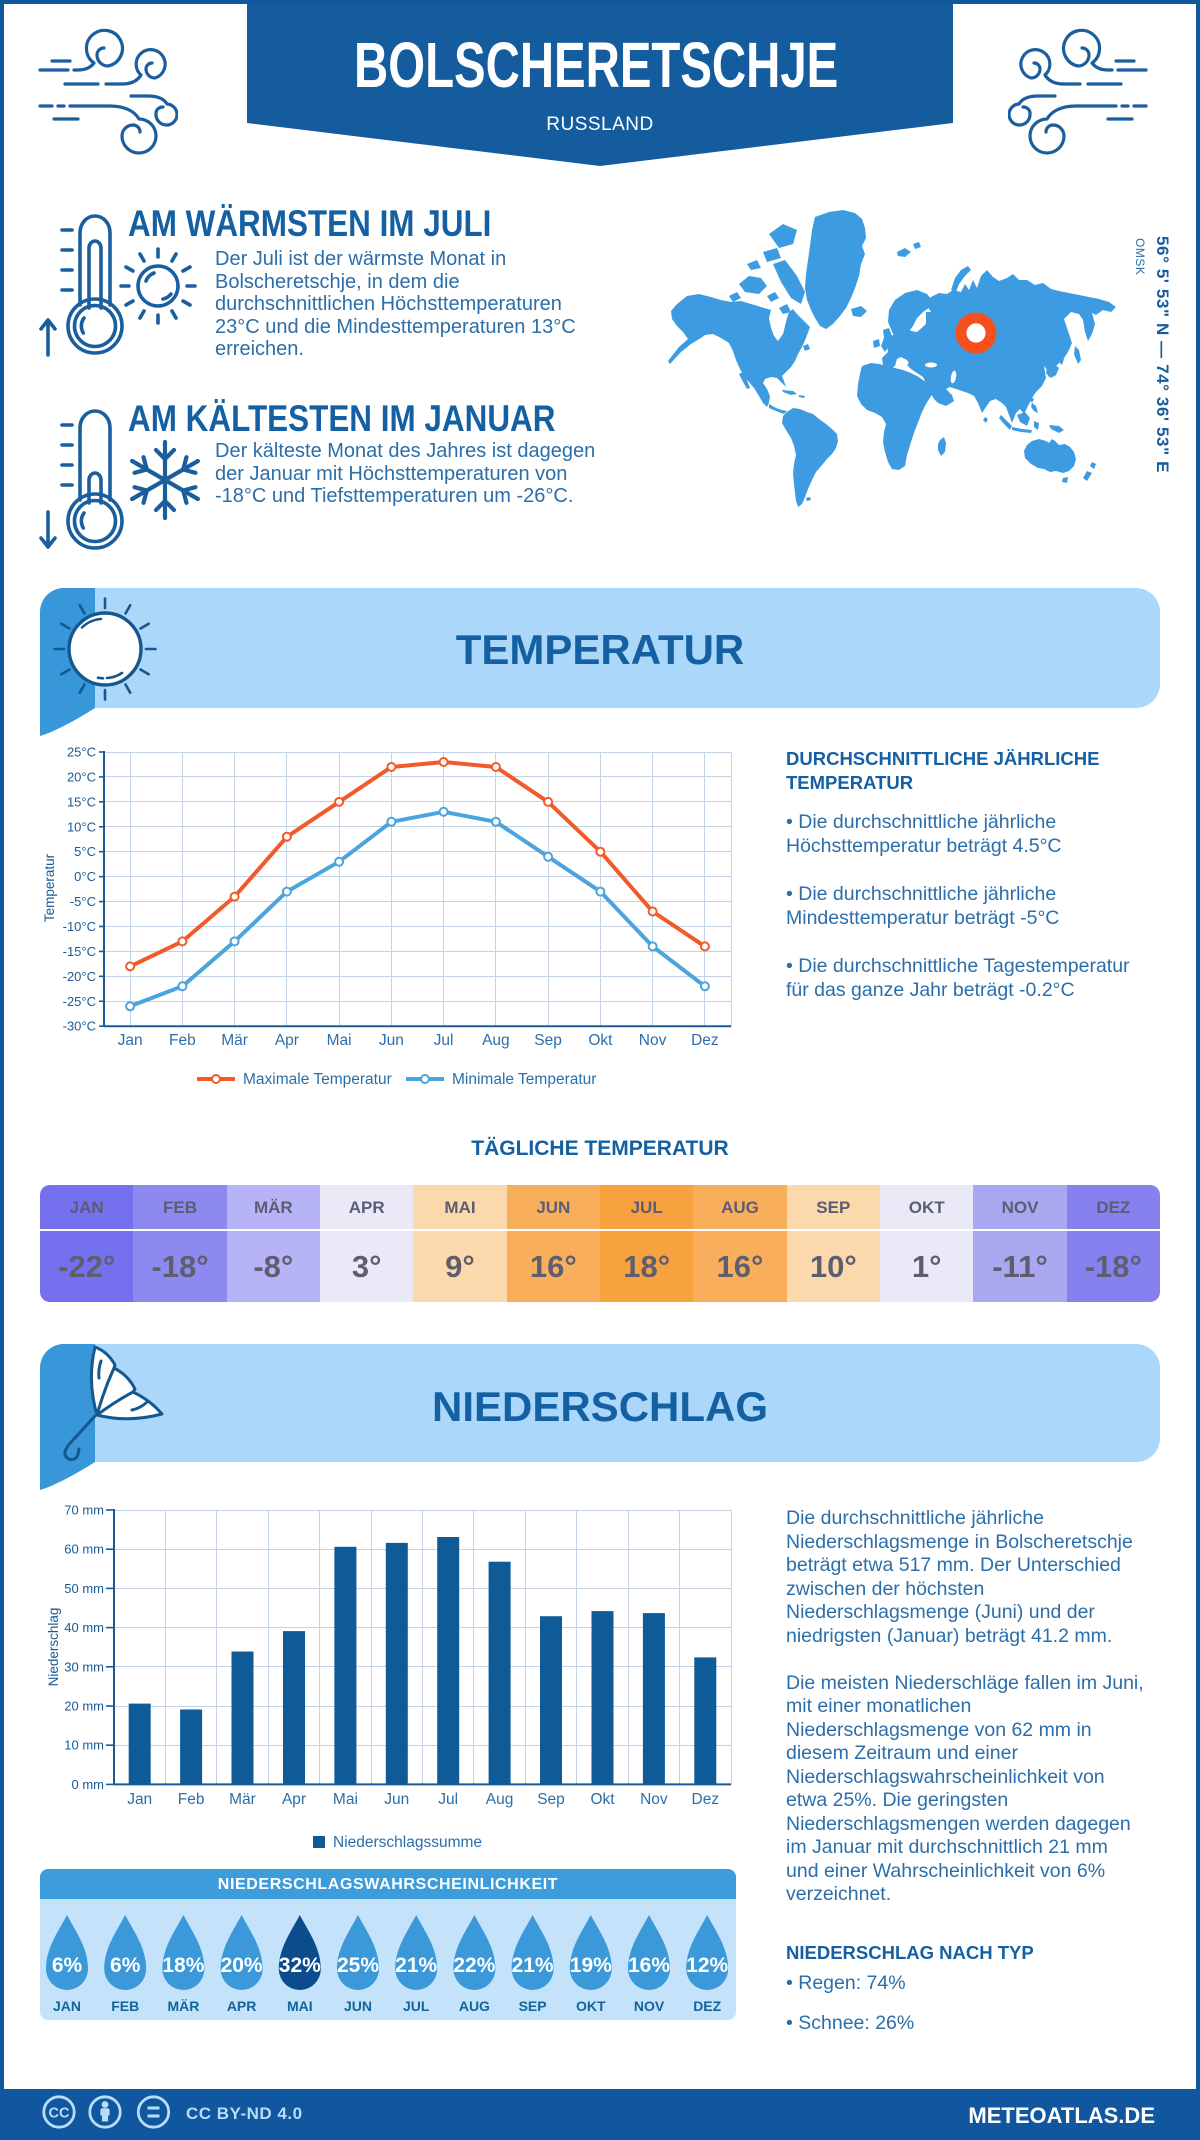 This screenshot has height=2140, width=1200. What do you see at coordinates (533, 2006) in the screenshot?
I see `svg-text: SEP` at bounding box center [533, 2006].